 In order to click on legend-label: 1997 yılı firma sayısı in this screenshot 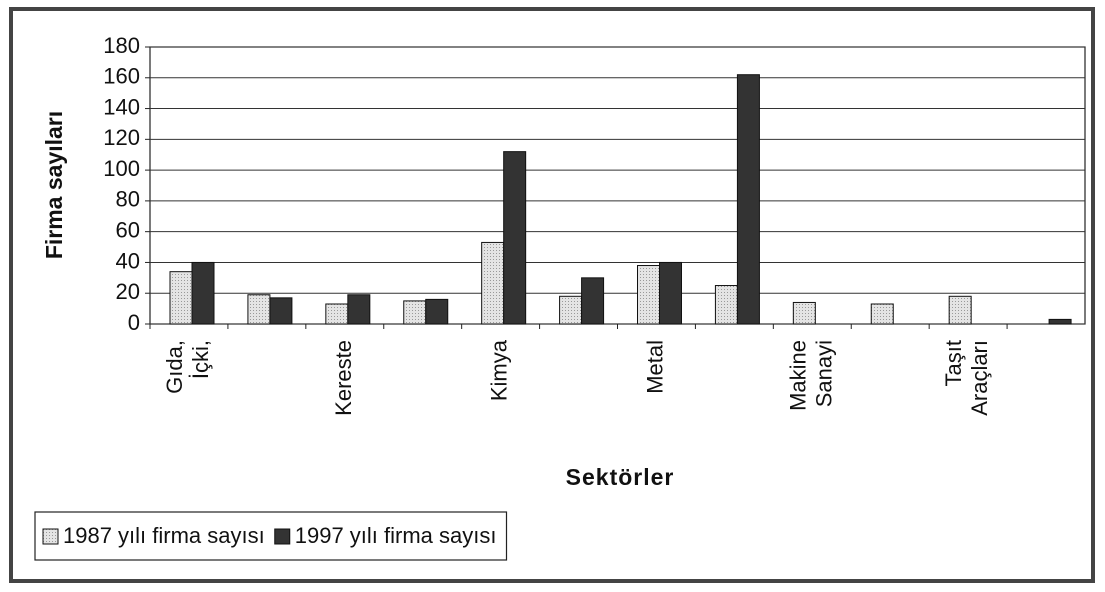, I will do `click(396, 535)`.